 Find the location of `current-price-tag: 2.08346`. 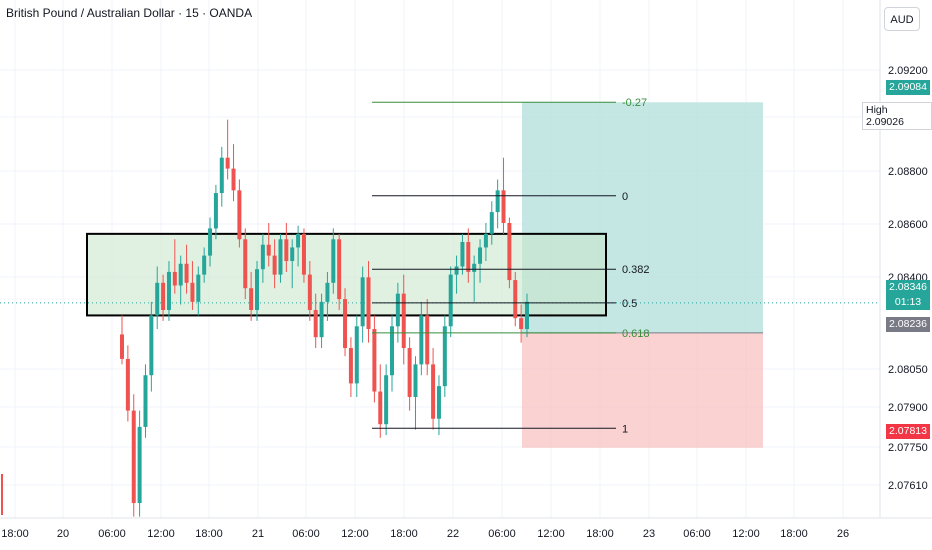

current-price-tag: 2.08346 is located at coordinates (908, 287).